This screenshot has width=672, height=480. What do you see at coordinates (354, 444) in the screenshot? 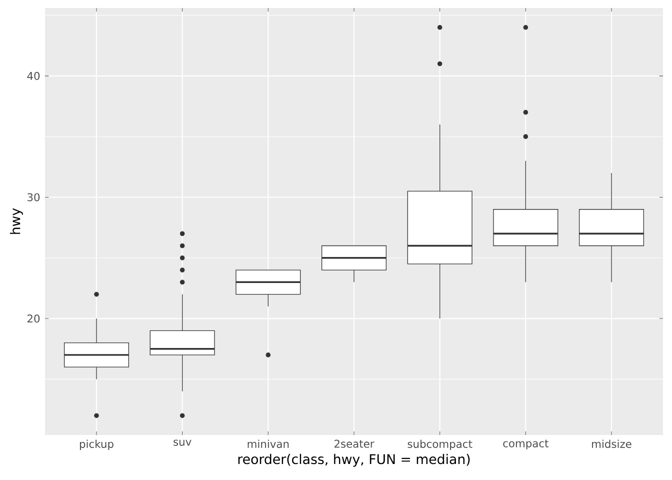
I see `x-tick-label: 2seater` at bounding box center [354, 444].